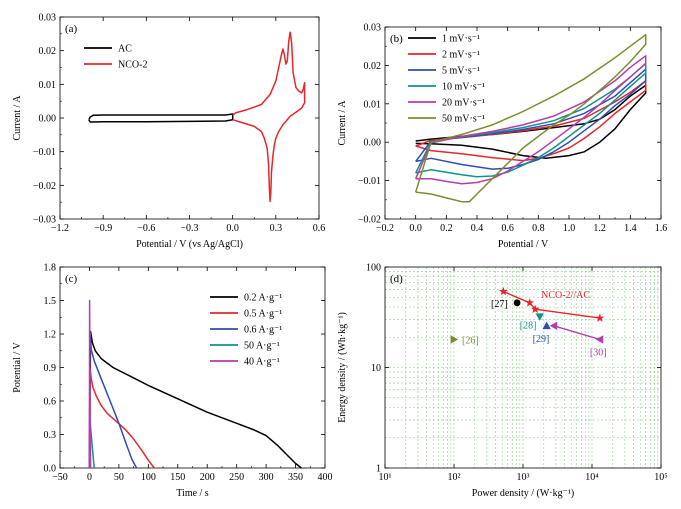 This screenshot has height=509, width=681. I want to click on legend-label-4: 40 A·g⁻¹, so click(262, 362).